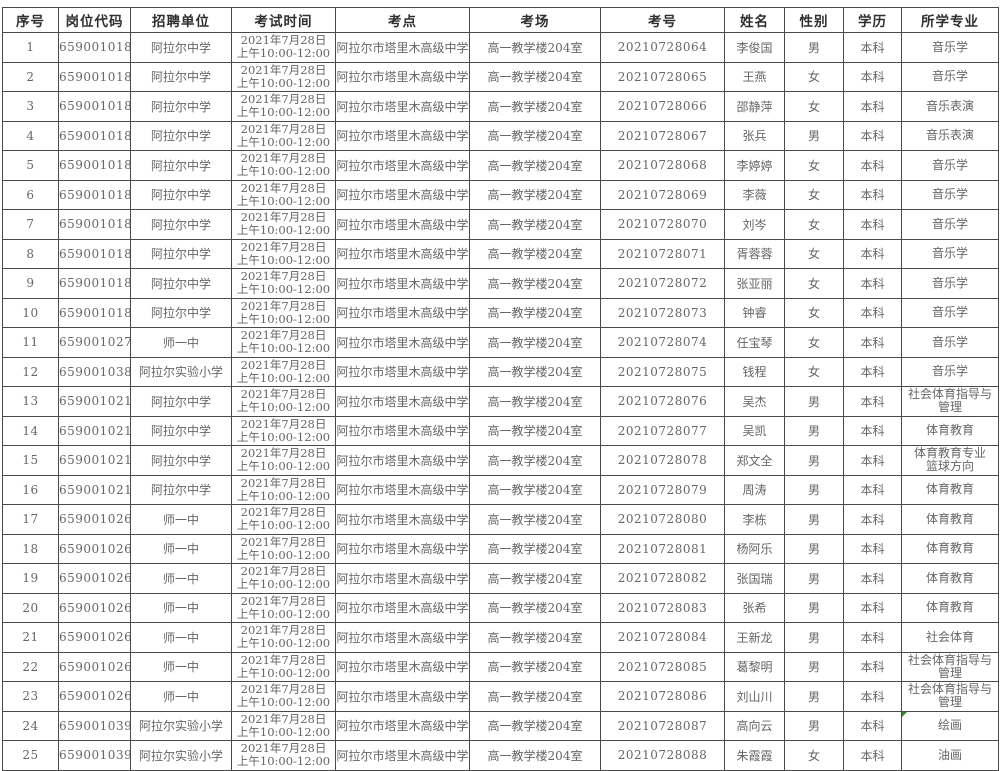 The width and height of the screenshot is (1000, 771). What do you see at coordinates (500, 20) in the screenshot?
I see `header-row: 序号 岗位代码 招聘单位 考试时间 考点 考场 考号 姓名 性别 学历 所学专业` at bounding box center [500, 20].